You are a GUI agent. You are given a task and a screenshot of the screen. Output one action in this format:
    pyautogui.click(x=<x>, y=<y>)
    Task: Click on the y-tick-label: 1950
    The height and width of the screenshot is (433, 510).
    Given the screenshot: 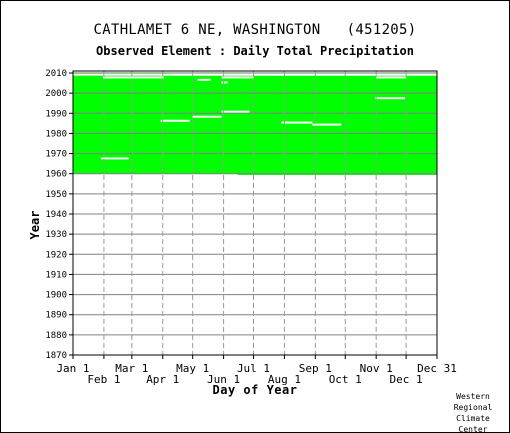 What is the action you would take?
    pyautogui.click(x=56, y=195)
    